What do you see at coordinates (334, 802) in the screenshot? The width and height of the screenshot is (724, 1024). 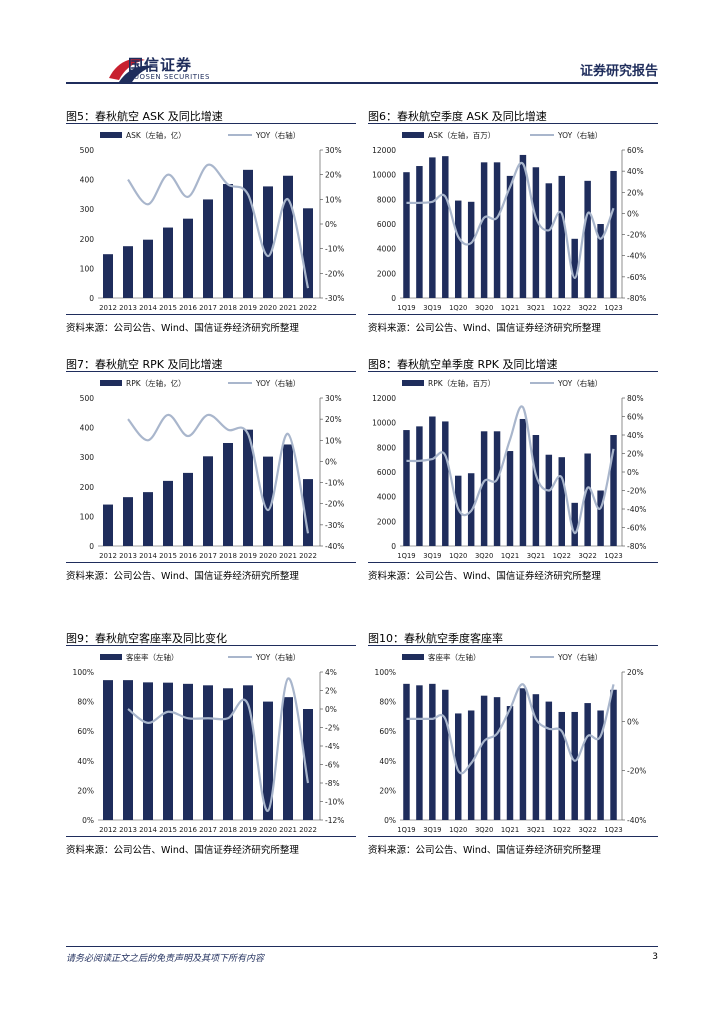 I see `y2-tick-label: -10%` at bounding box center [334, 802].